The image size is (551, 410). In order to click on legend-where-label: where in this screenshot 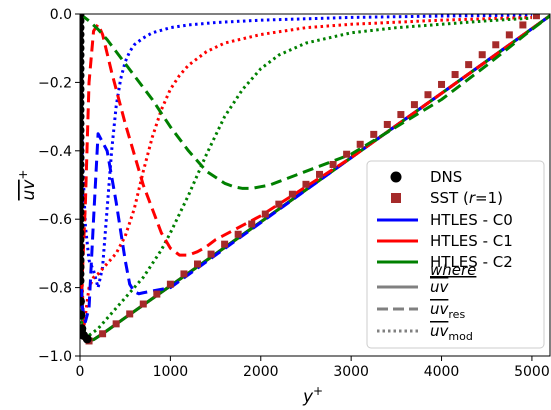, I will do `click(453, 270)`.